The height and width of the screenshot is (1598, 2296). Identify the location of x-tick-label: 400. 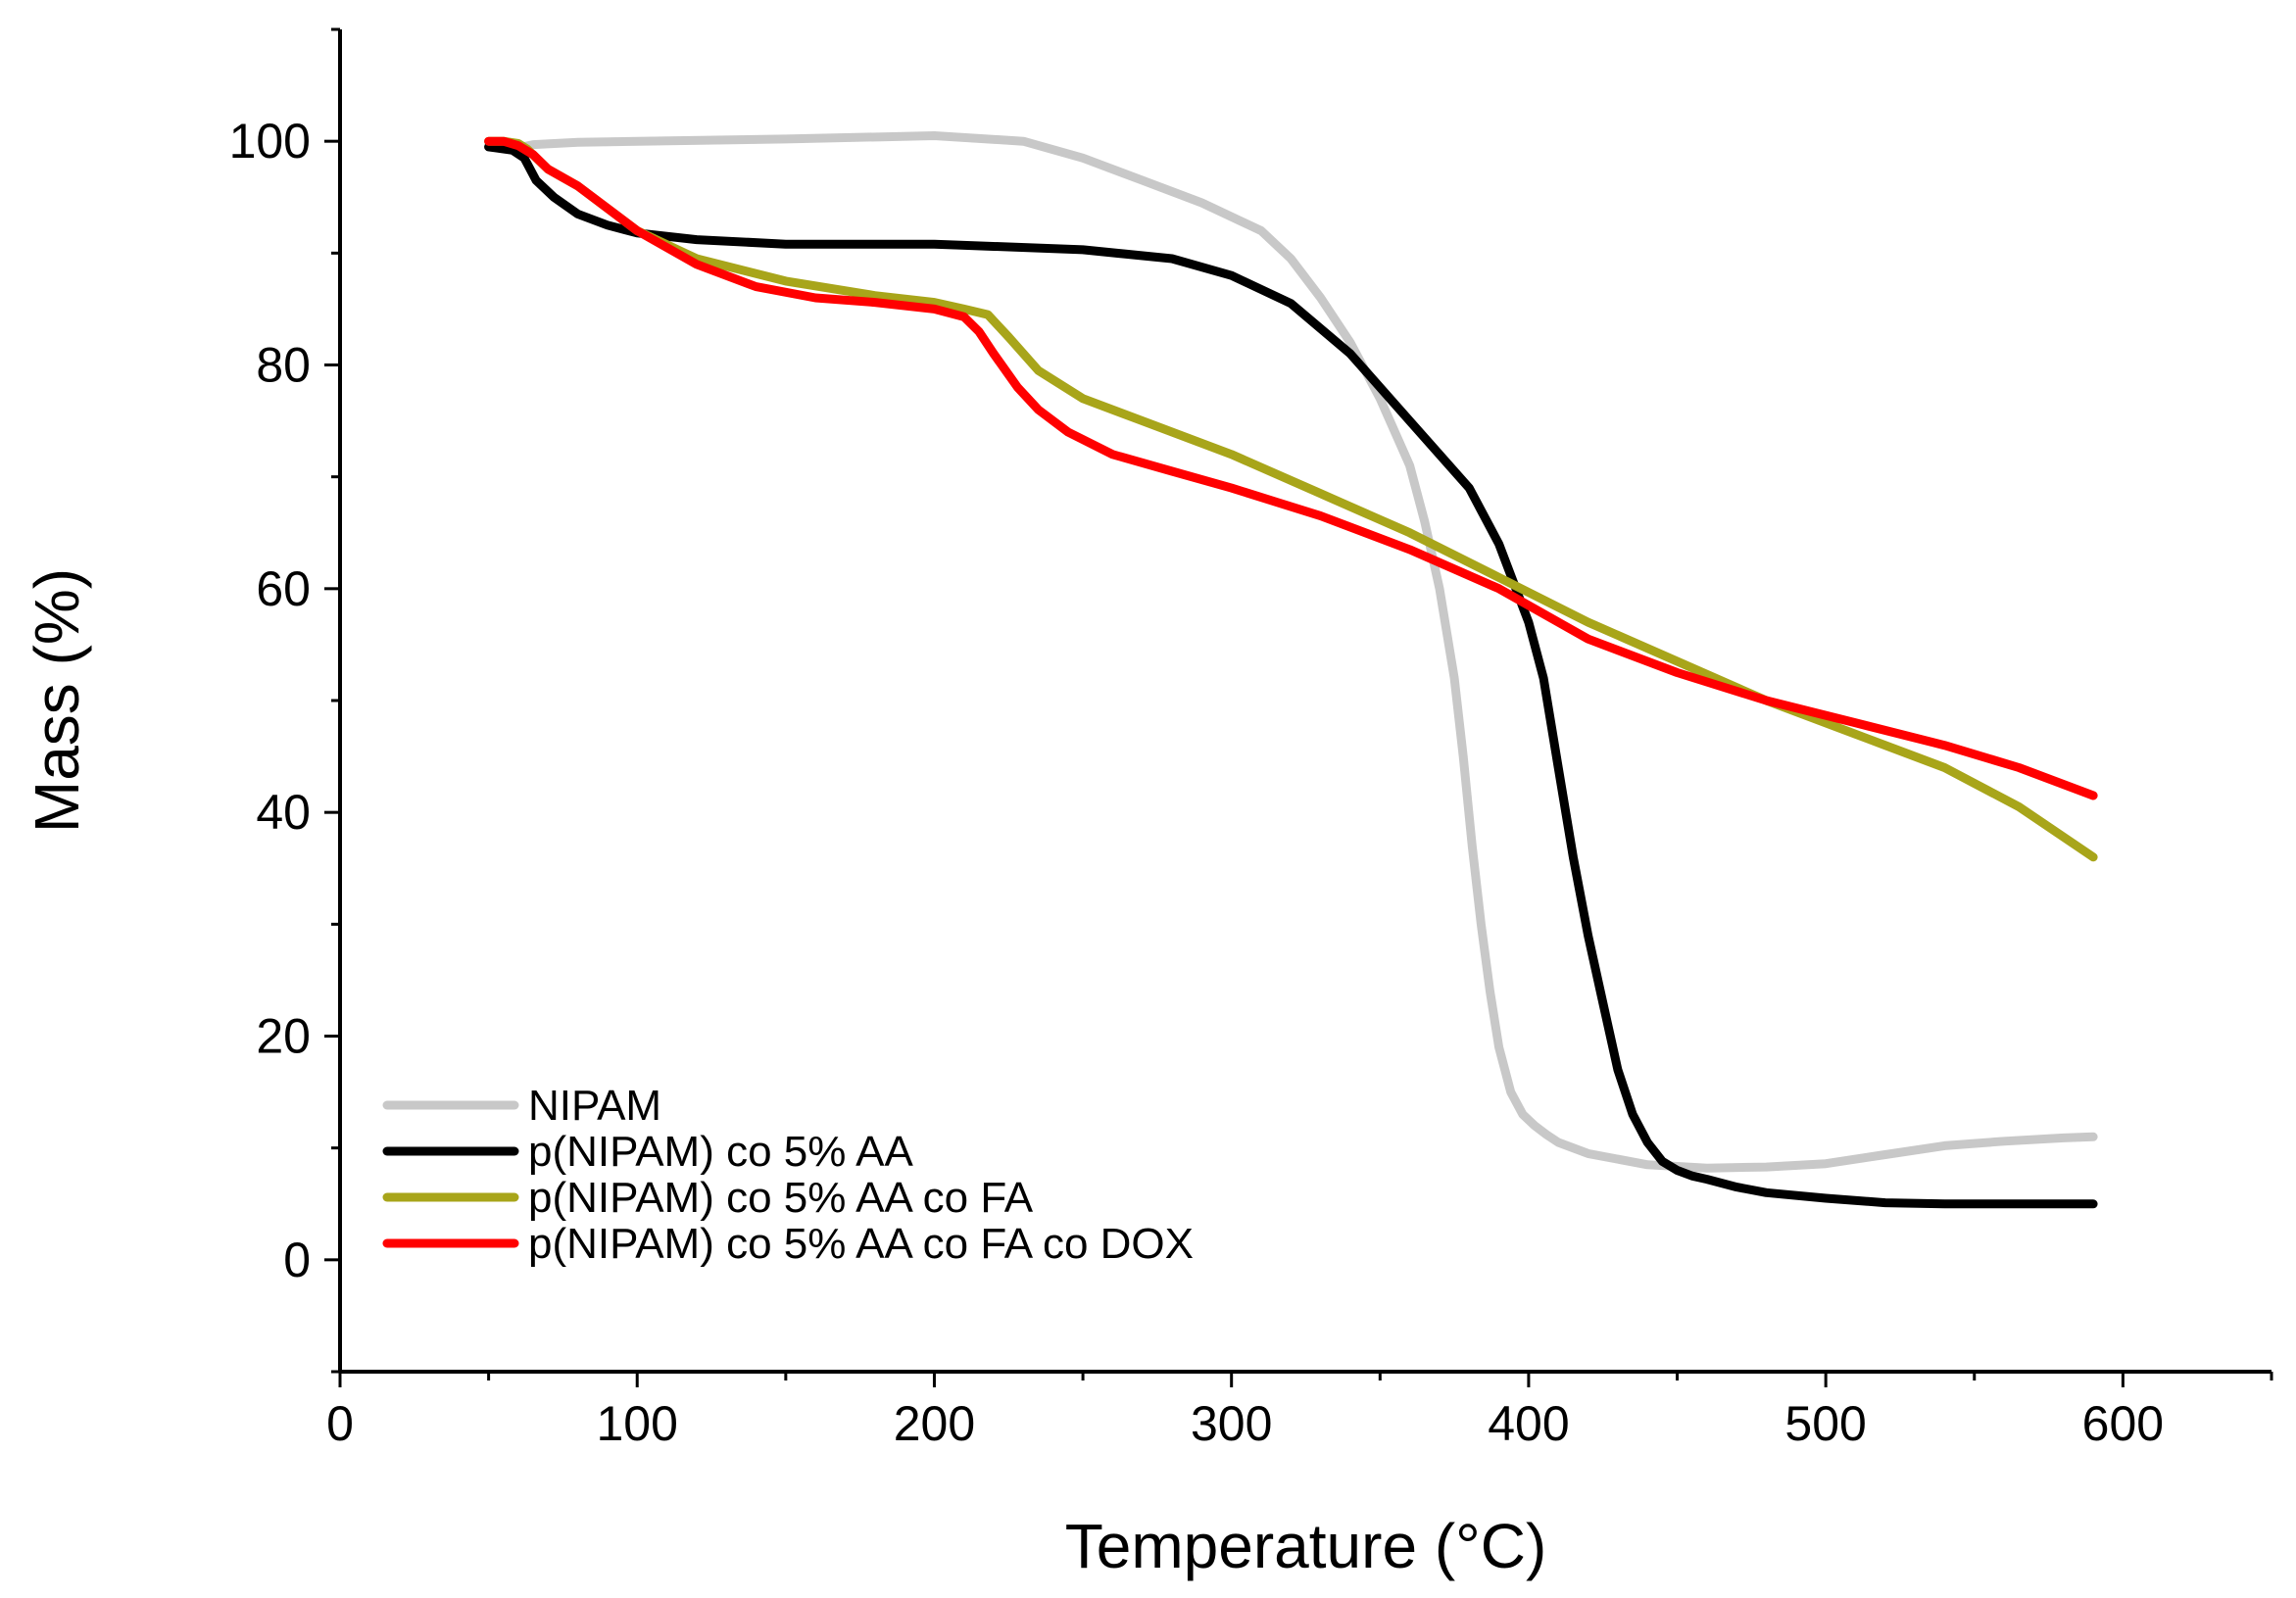
(1528, 1423).